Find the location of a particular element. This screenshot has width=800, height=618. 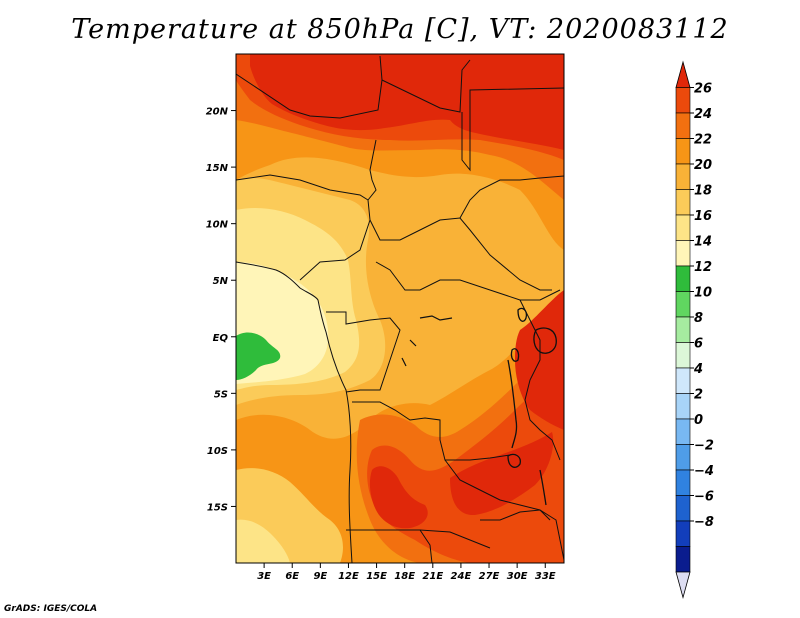

colorbar-label: 22 is located at coordinates (703, 140).